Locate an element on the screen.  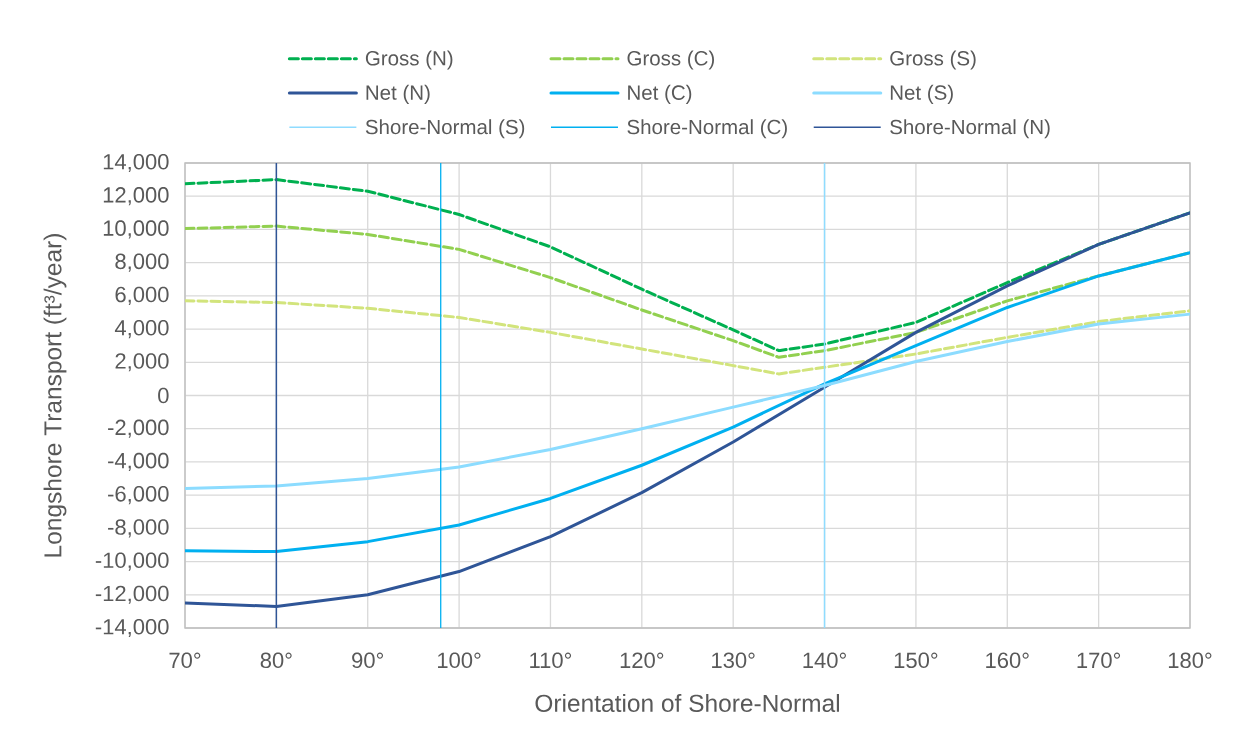
x-tick-label: 120° is located at coordinates (642, 660).